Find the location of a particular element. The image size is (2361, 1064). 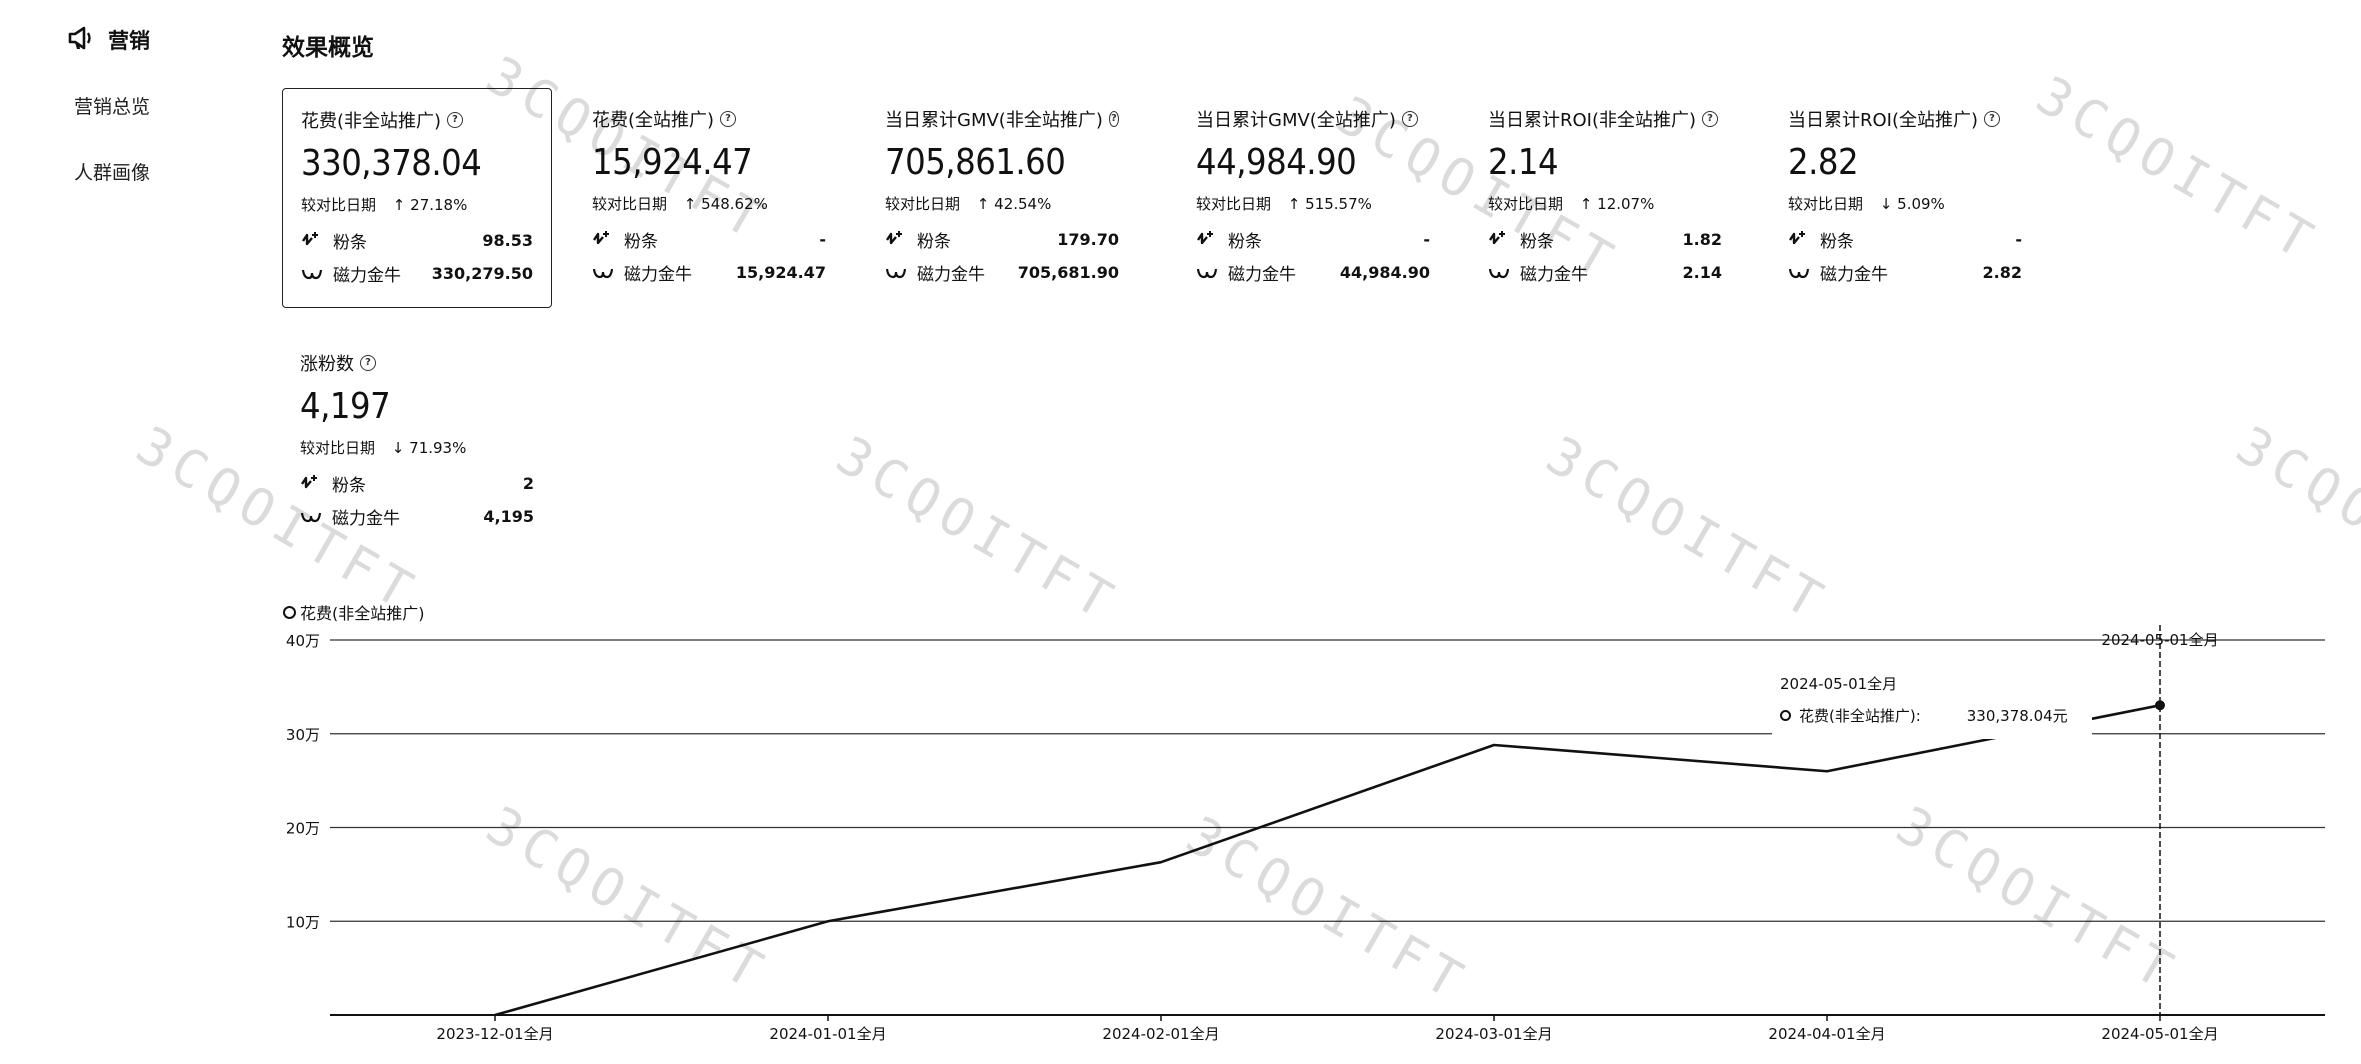

metric-compare: 较对比日期 ↓ 5.09% is located at coordinates (1905, 203).